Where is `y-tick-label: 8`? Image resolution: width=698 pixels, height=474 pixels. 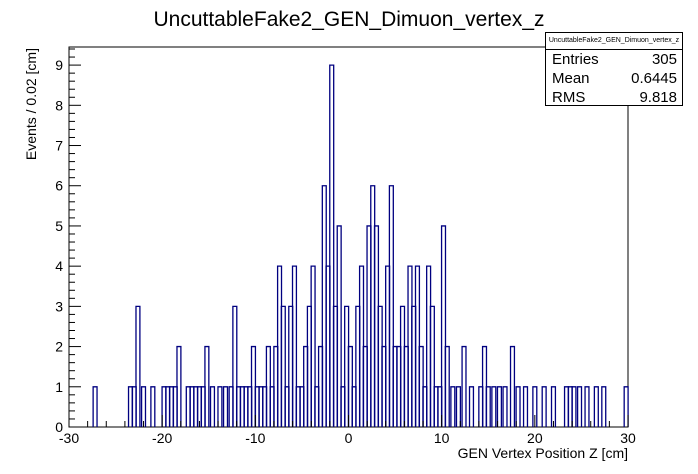
y-tick-label: 8 is located at coordinates (59, 105).